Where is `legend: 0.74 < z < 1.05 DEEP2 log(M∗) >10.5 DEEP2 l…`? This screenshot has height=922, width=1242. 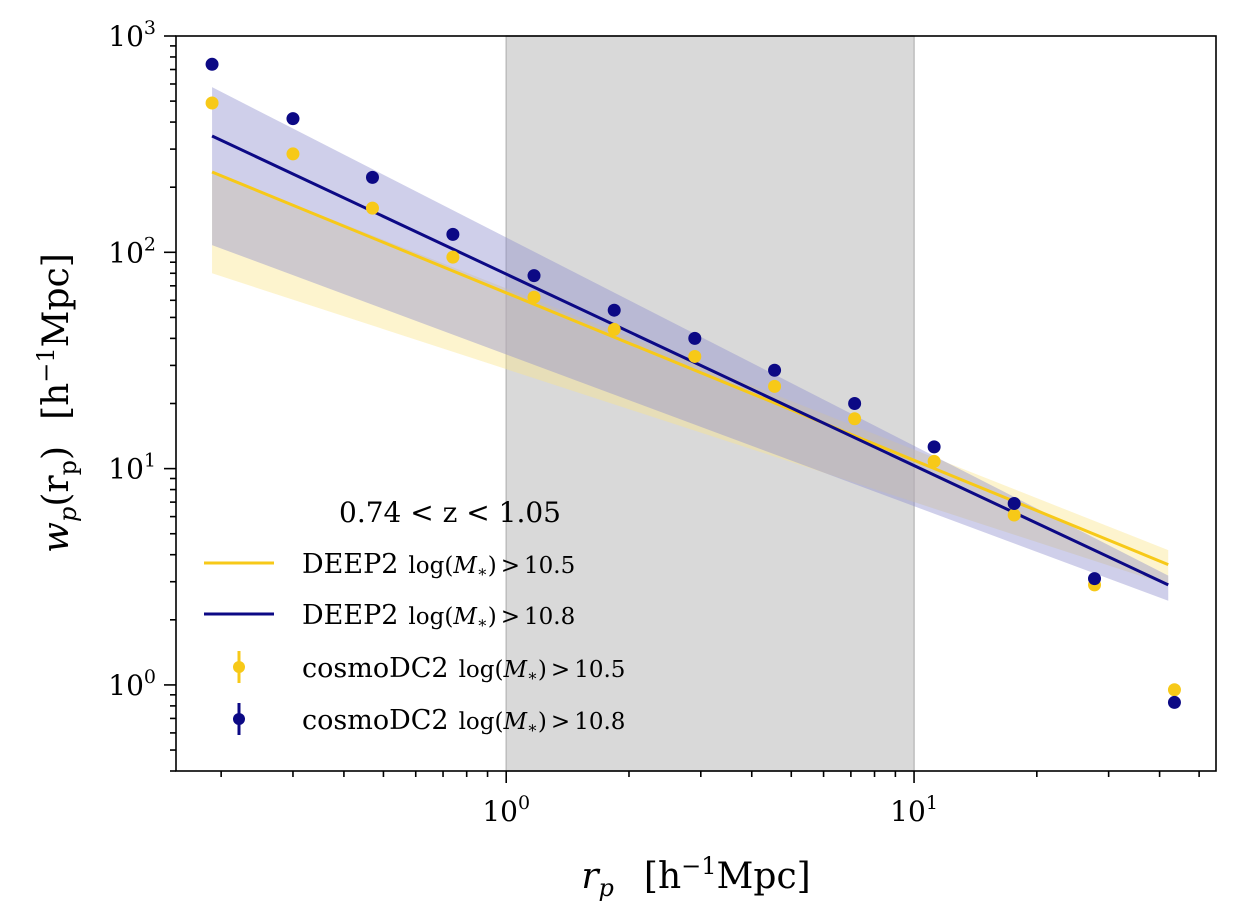 legend: 0.74 < z < 1.05 DEEP2 log(M∗) >10.5 DEEP2 l… is located at coordinates (414, 616).